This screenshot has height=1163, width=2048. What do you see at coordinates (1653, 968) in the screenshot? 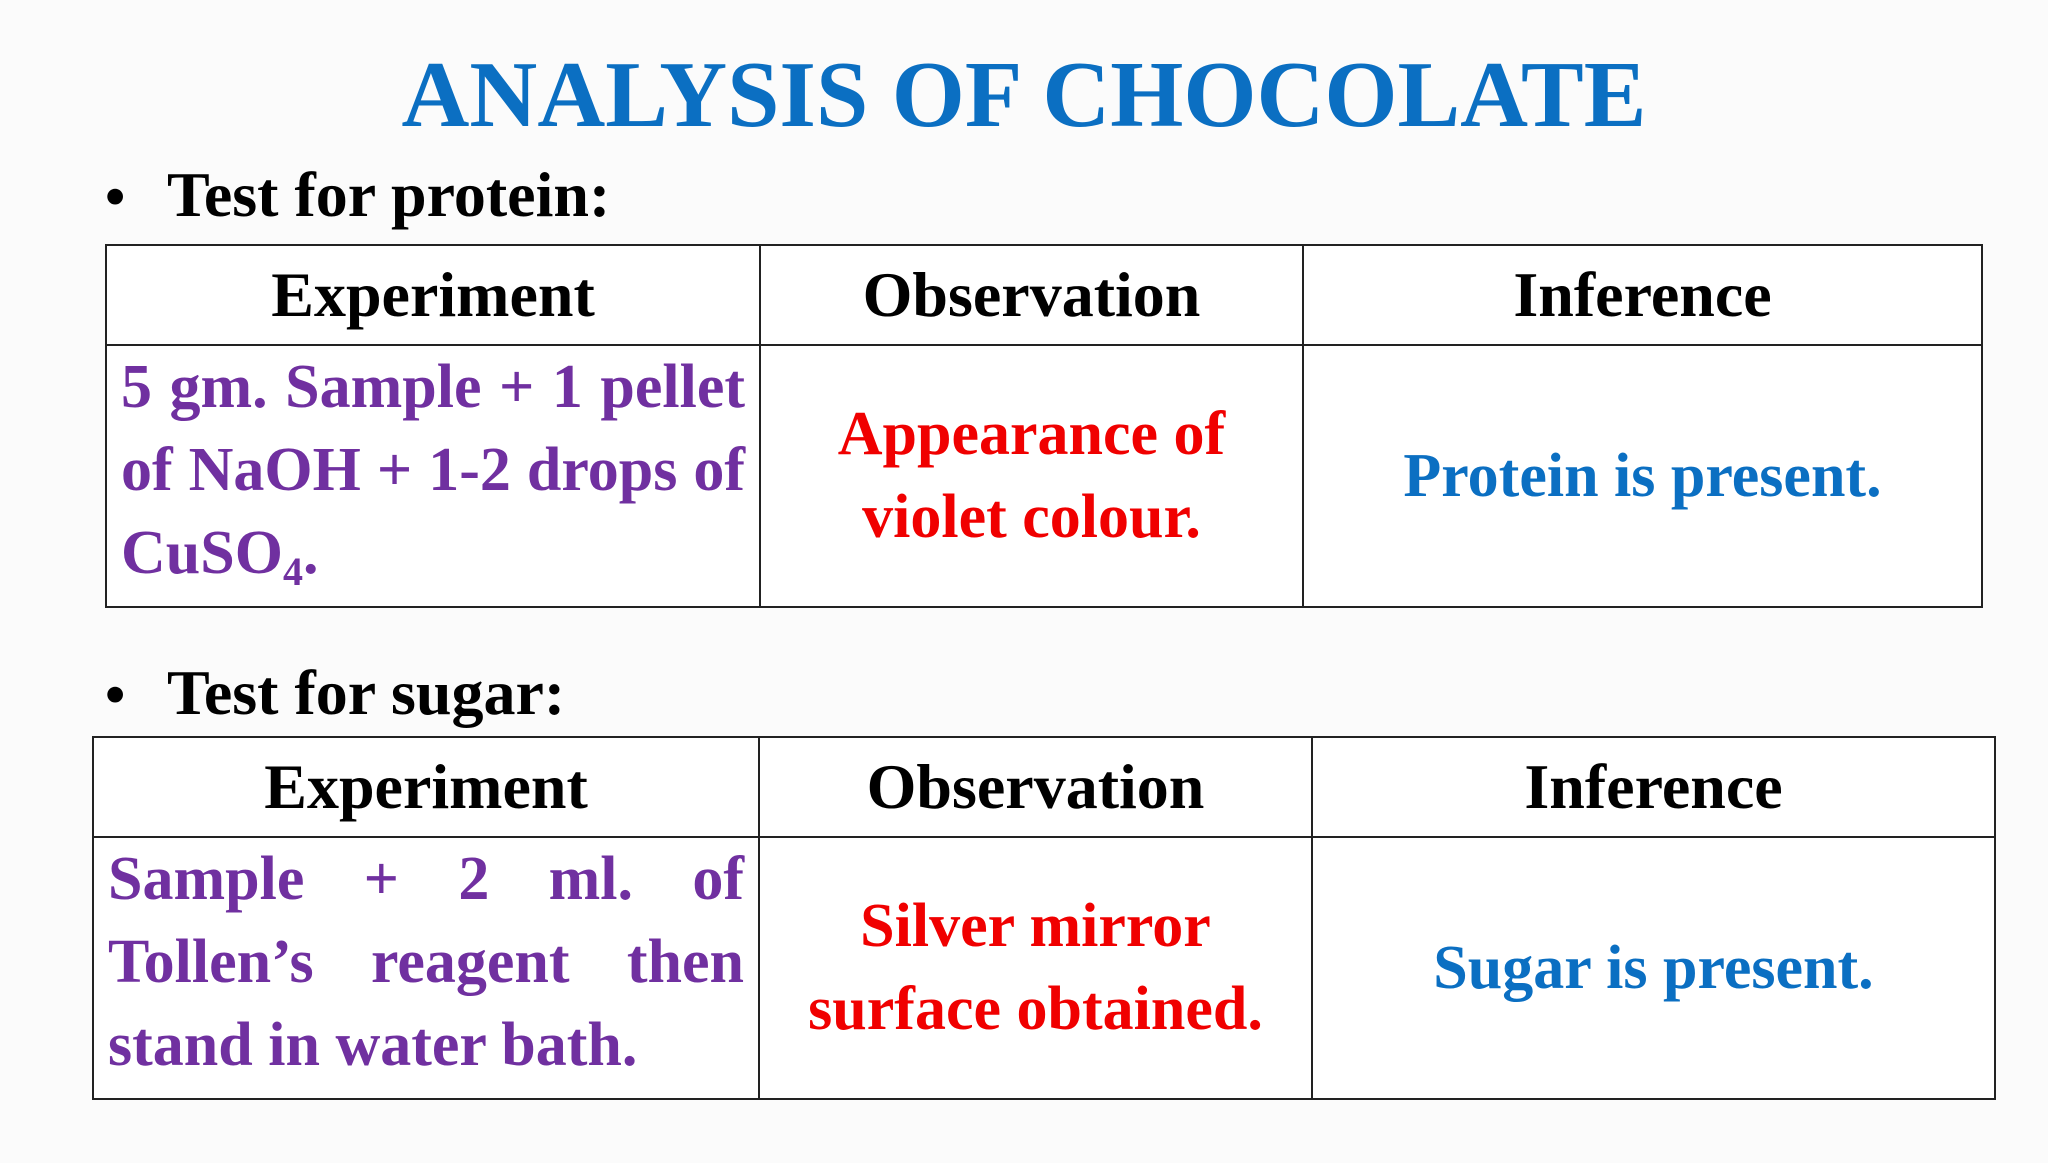
I see `inference-cell: Sugar is present.` at bounding box center [1653, 968].